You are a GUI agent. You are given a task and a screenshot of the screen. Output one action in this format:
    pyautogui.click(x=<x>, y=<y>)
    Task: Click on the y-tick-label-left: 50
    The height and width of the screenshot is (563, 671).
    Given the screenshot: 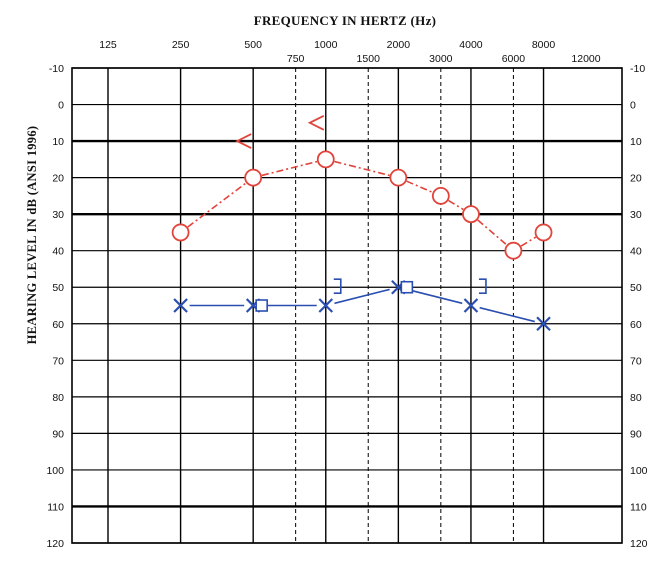 What is the action you would take?
    pyautogui.click(x=58, y=288)
    